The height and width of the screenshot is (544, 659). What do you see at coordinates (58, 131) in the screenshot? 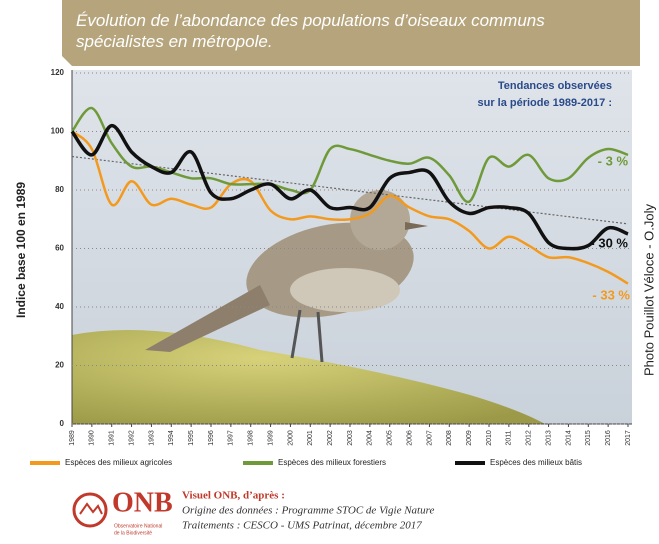
I see `y-tick-label: 100` at bounding box center [58, 131].